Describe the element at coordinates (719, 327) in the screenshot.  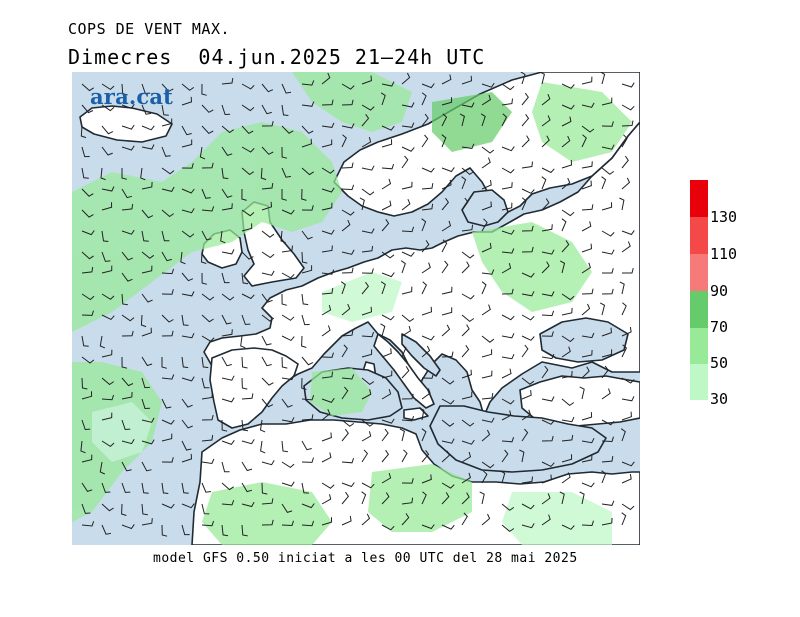
I see `legend-label-70: 70` at that location.